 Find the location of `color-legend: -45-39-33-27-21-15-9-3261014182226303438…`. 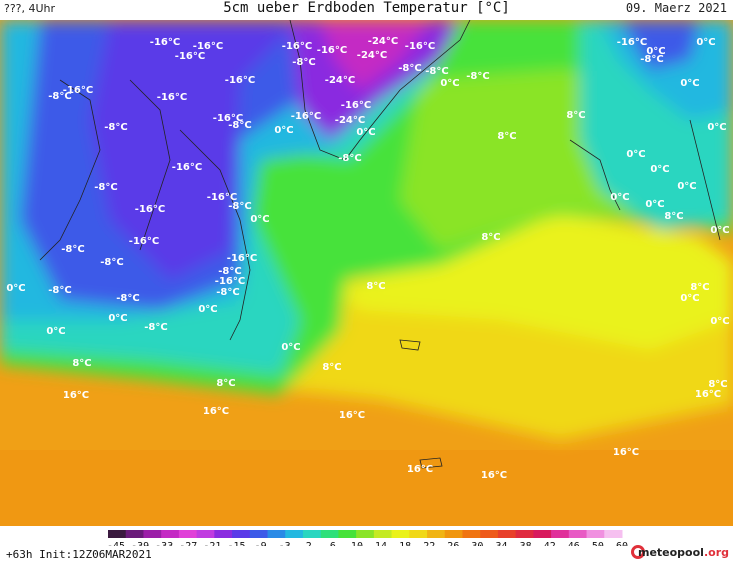

color-legend: -45-39-33-27-21-15-9-3261014182226303438… is located at coordinates (367, 538).